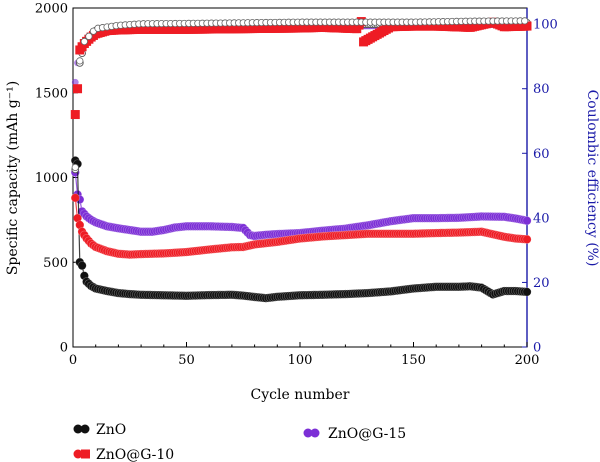  I want to click on legend-label-zno: ZnO, so click(111, 430).